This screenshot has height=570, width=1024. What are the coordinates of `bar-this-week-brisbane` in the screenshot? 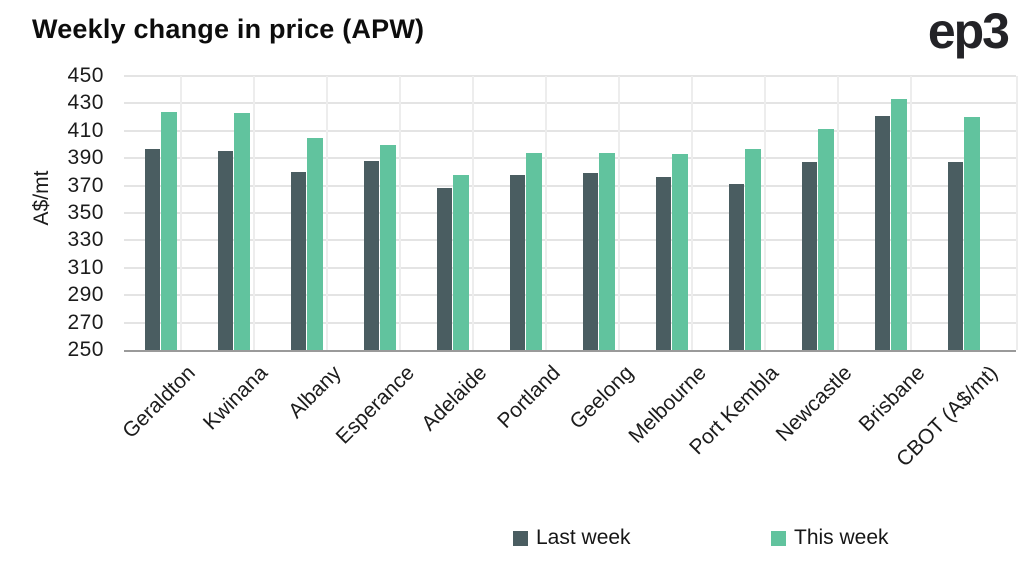 It's located at (899, 224).